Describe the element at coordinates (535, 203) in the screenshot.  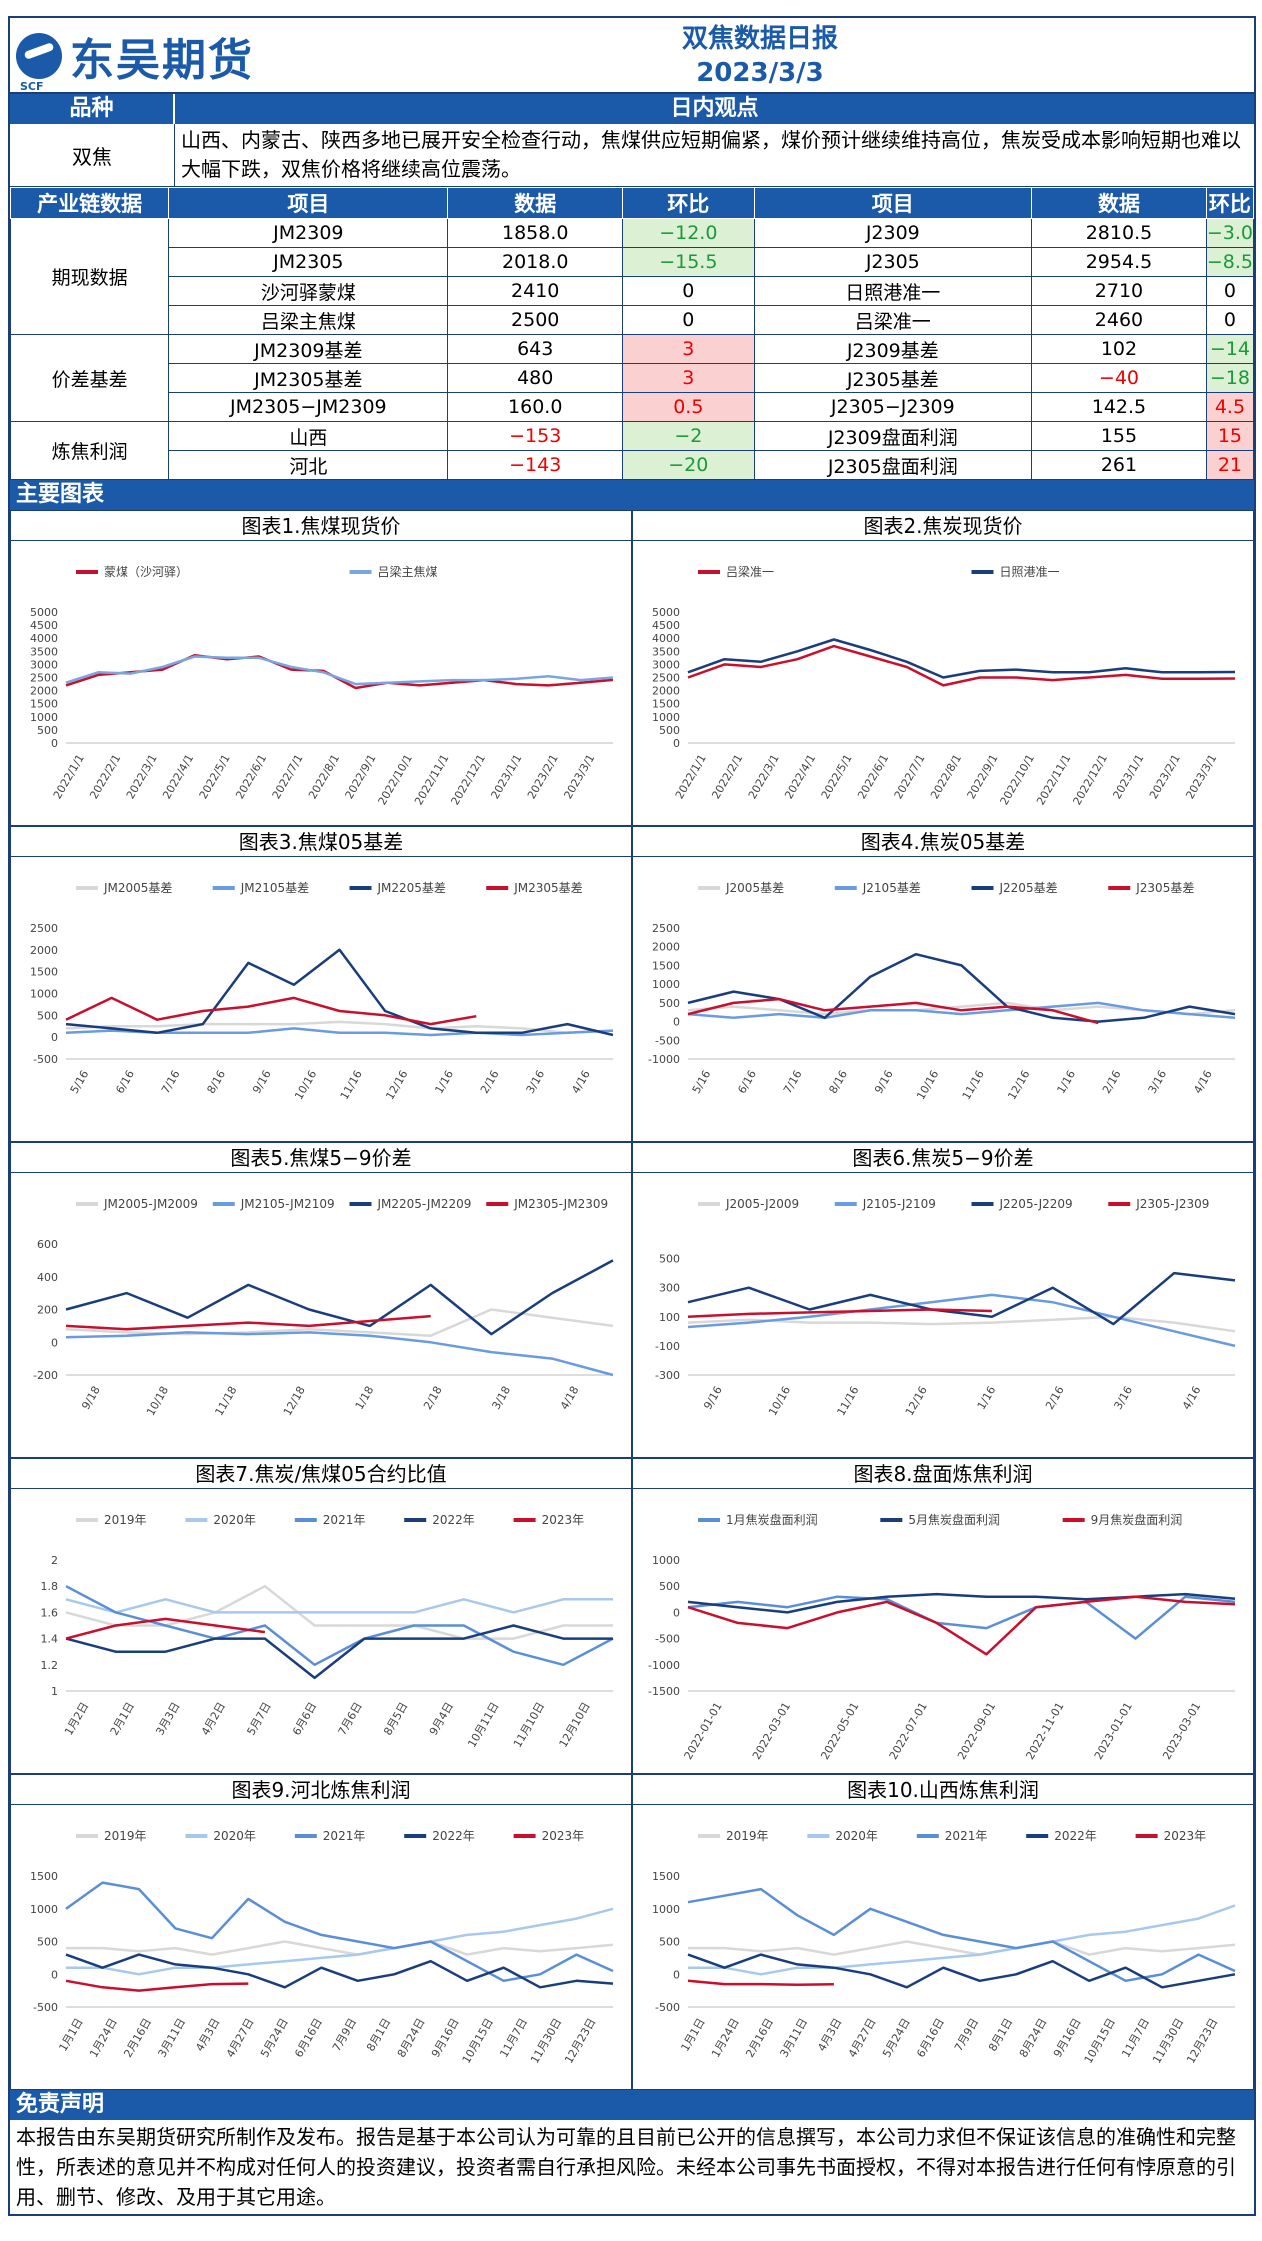
I see `table-header-cell: 数据` at that location.